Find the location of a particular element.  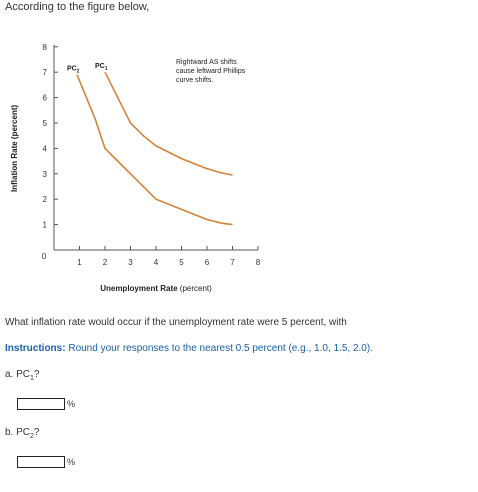

annotation-line: Rightward AS shifts is located at coordinates (206, 62).